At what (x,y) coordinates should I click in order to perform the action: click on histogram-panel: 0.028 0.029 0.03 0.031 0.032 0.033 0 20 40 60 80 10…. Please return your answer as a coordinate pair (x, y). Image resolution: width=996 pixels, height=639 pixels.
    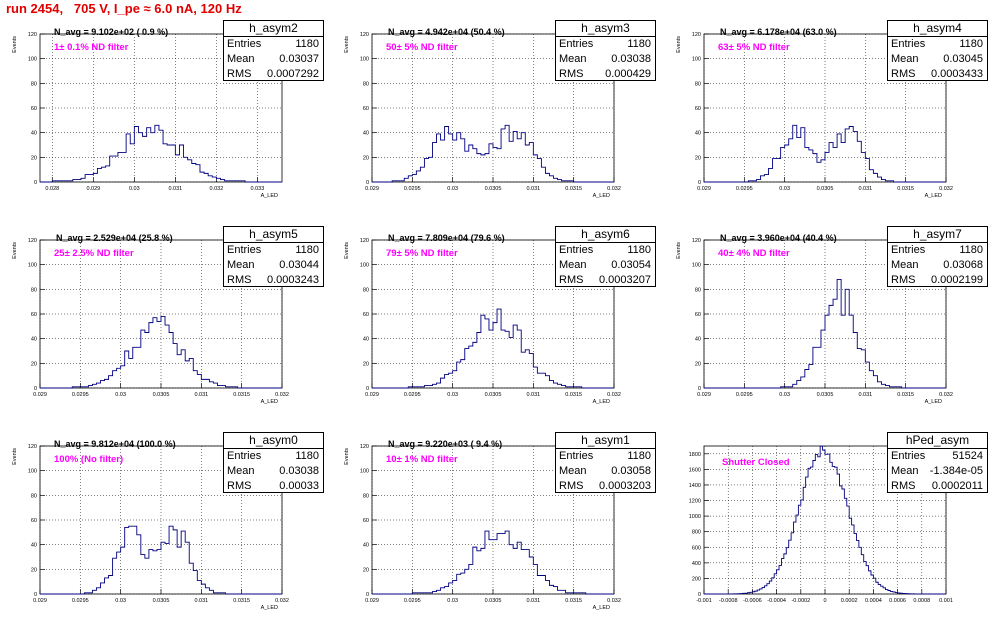
    Looking at the image, I should click on (166, 123).